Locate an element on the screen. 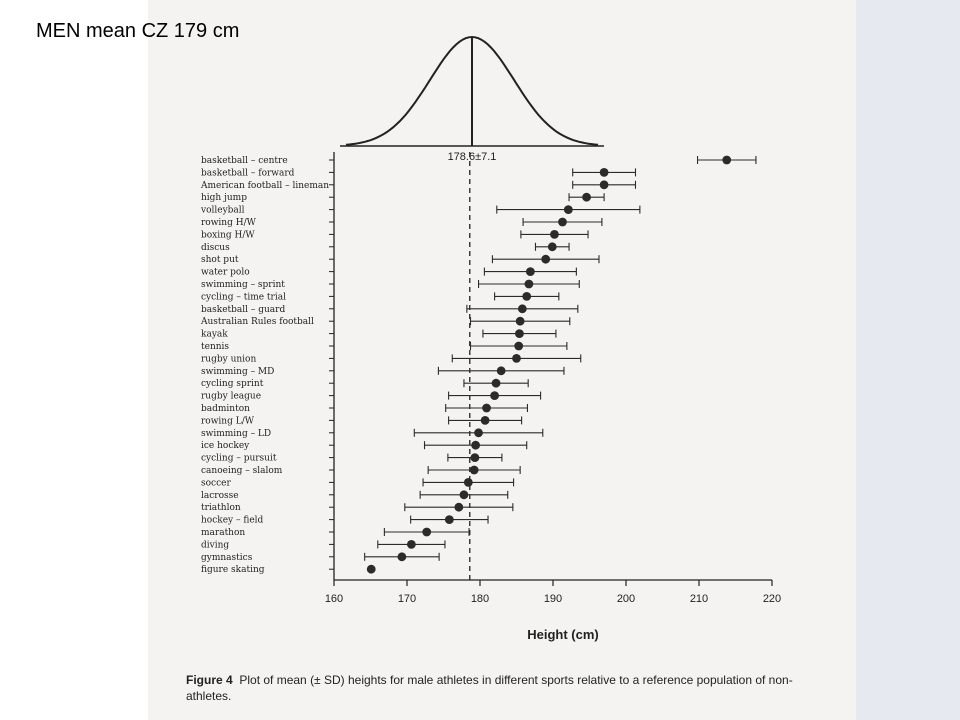  sport-row: American football – lineman is located at coordinates (418, 185).